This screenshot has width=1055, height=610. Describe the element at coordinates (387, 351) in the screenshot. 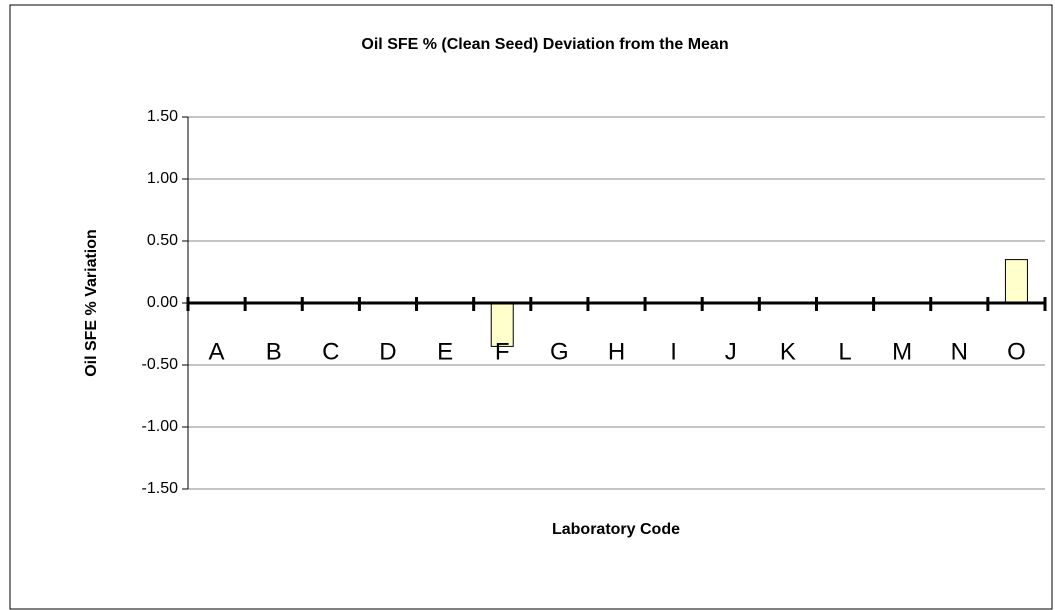

I see `x-tick-label: D` at that location.